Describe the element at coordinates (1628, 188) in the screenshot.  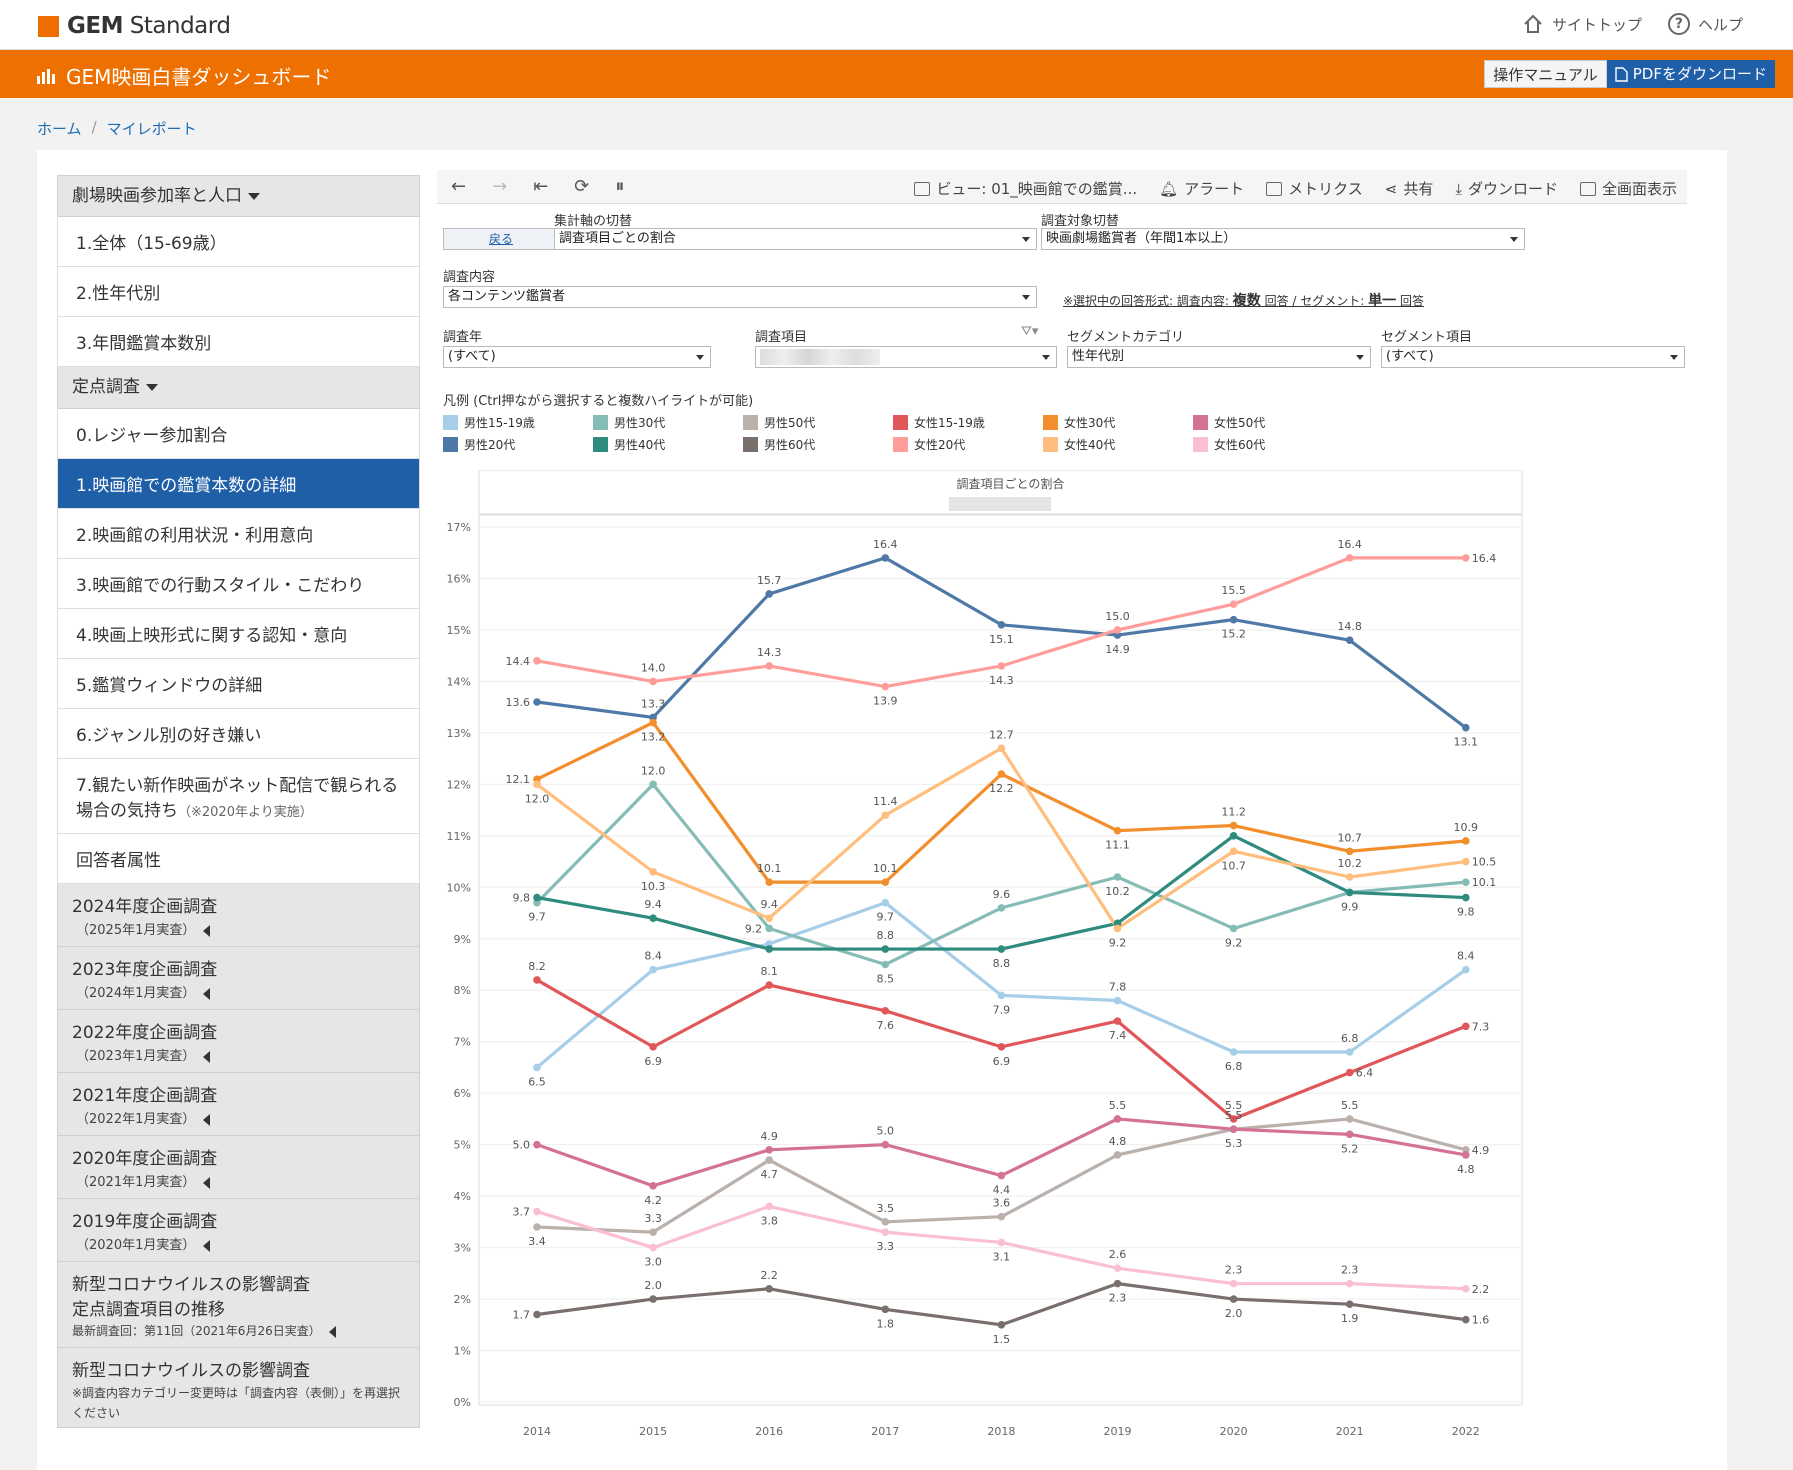
I see `fullscreen-button: 全画面表示` at that location.